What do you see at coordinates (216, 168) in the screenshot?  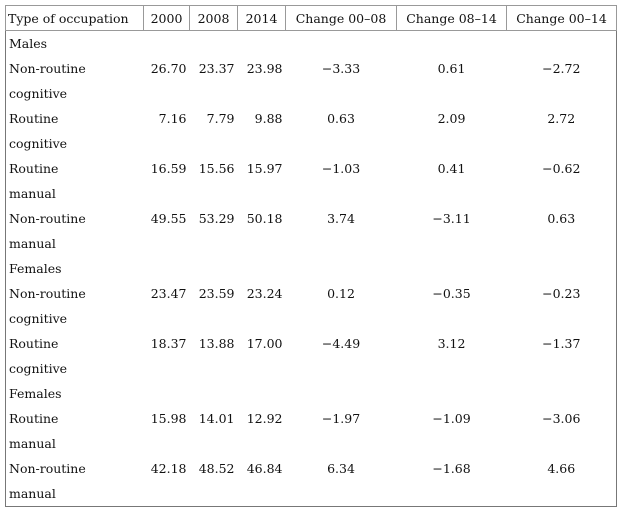 I see `value-cell: 15.56` at bounding box center [216, 168].